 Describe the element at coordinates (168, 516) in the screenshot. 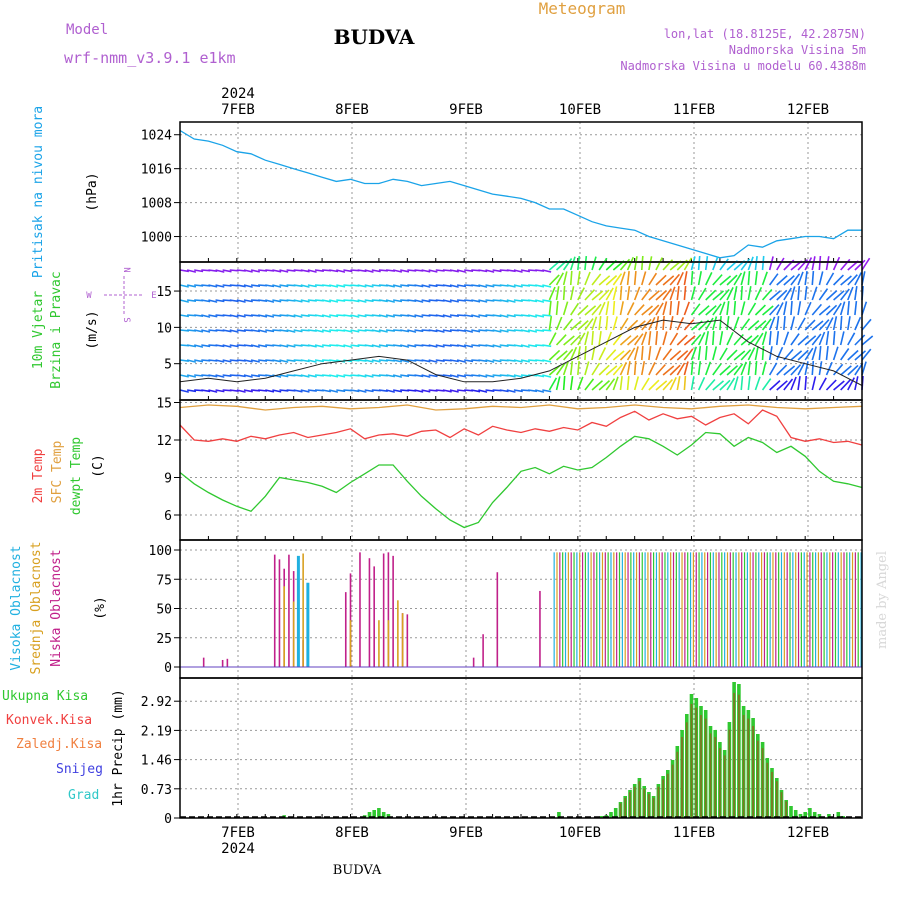

I see `y-tick-label: 6` at that location.